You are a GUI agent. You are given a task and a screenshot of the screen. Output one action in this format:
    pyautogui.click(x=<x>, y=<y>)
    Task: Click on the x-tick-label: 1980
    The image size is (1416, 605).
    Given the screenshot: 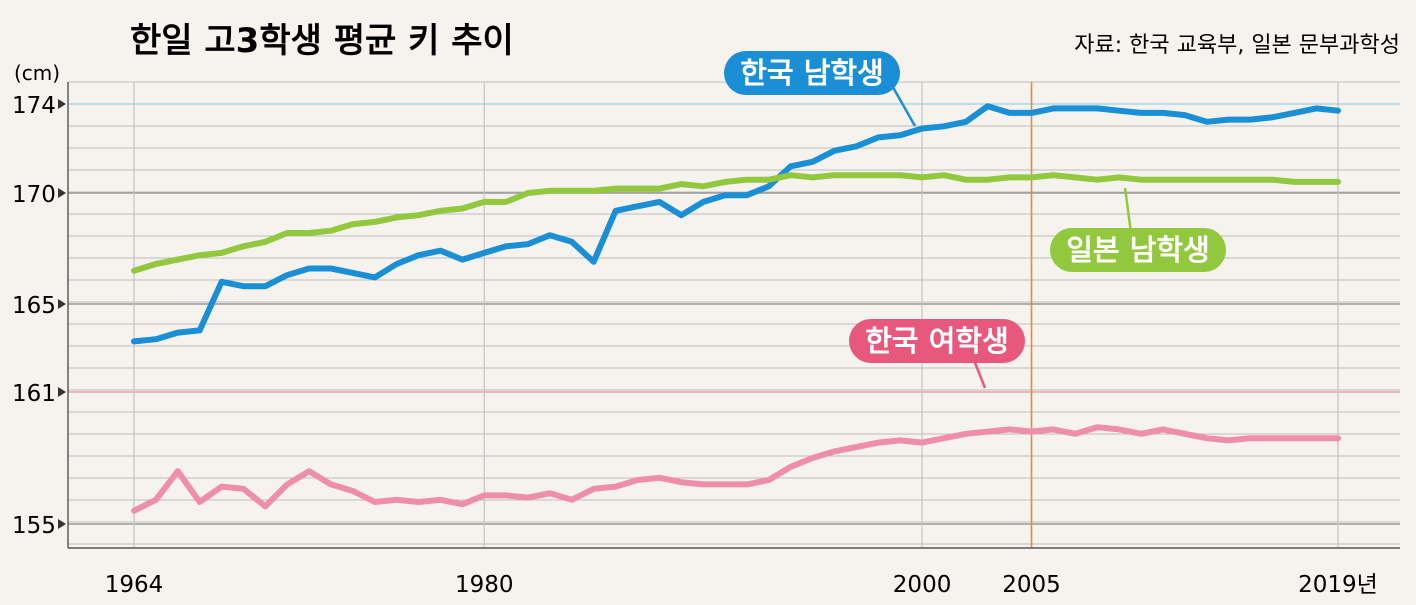 What is the action you would take?
    pyautogui.click(x=484, y=585)
    